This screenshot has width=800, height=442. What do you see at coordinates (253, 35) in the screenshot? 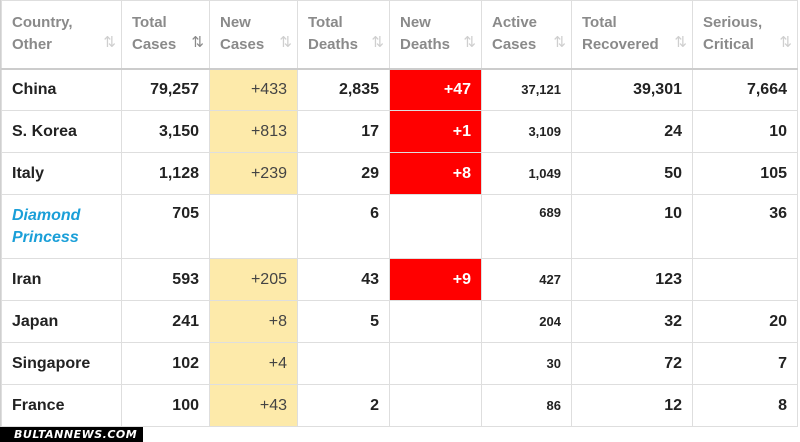
I see `column-header-new-cases: New Cases ⇅` at bounding box center [253, 35].